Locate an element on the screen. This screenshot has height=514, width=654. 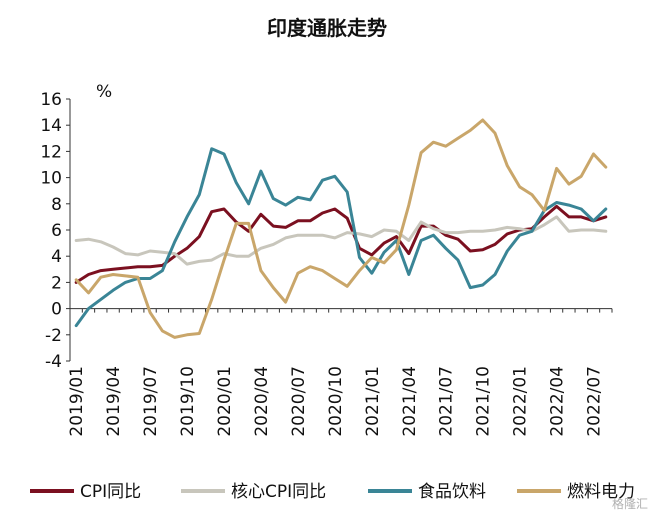
x-tick-label: 2021/01 is located at coordinates (373, 401).